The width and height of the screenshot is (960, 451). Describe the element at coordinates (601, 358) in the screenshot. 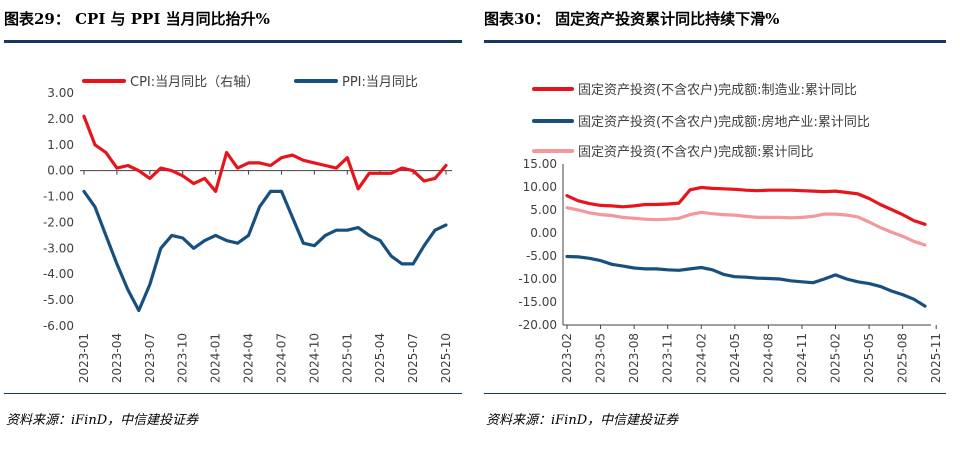

I see `x-tick-label: 2023-05` at that location.